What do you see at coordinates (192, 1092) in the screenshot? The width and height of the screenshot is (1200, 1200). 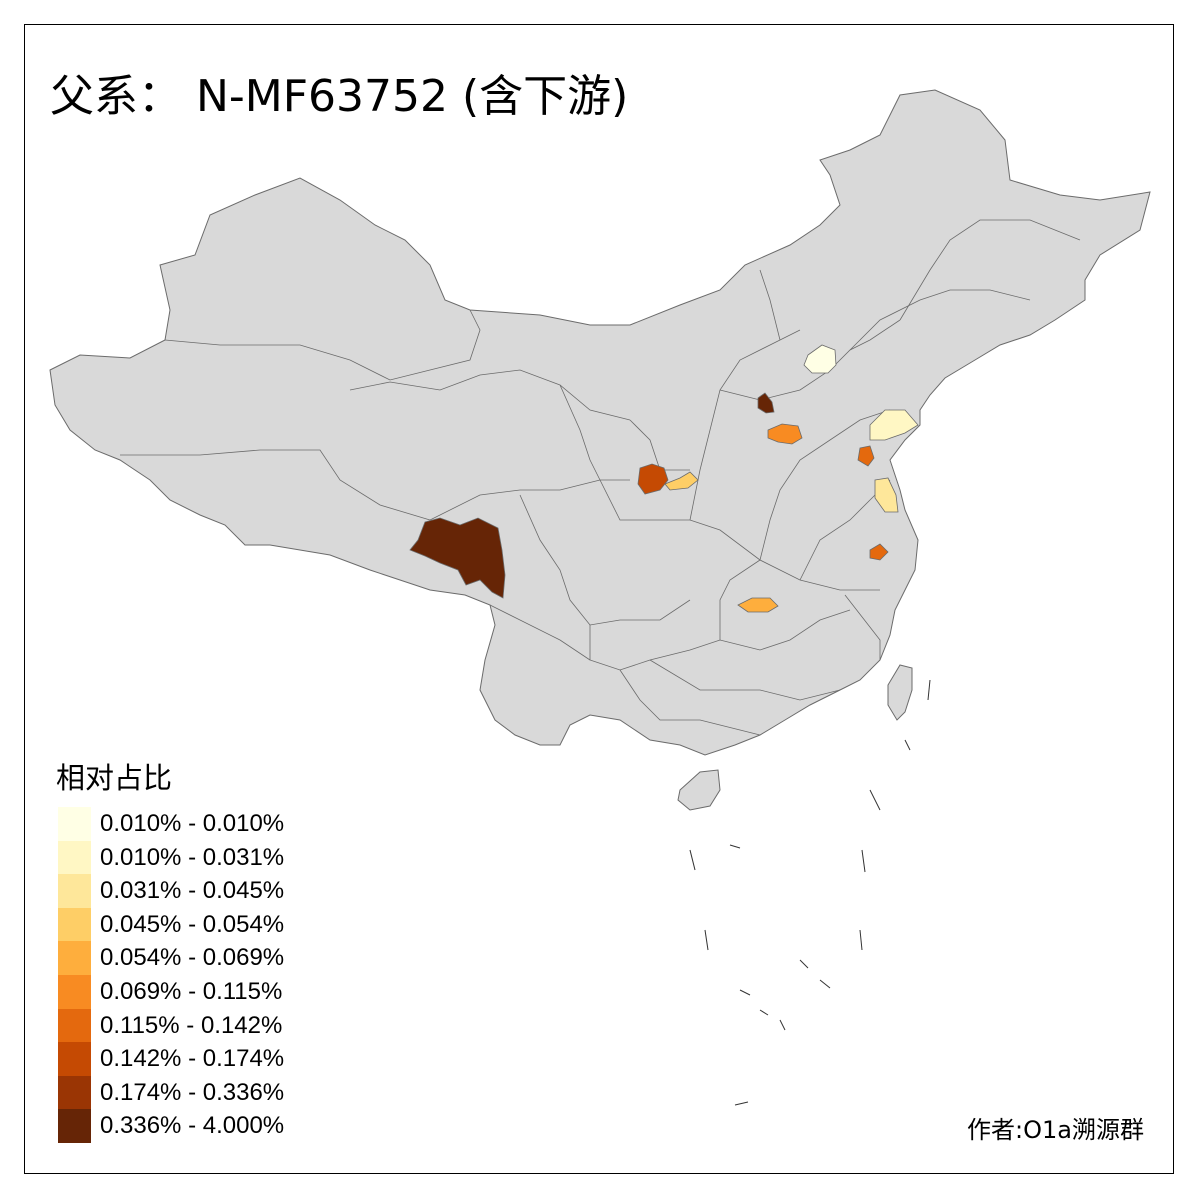 I see `legend-label: 0.174% - 0.336%` at bounding box center [192, 1092].